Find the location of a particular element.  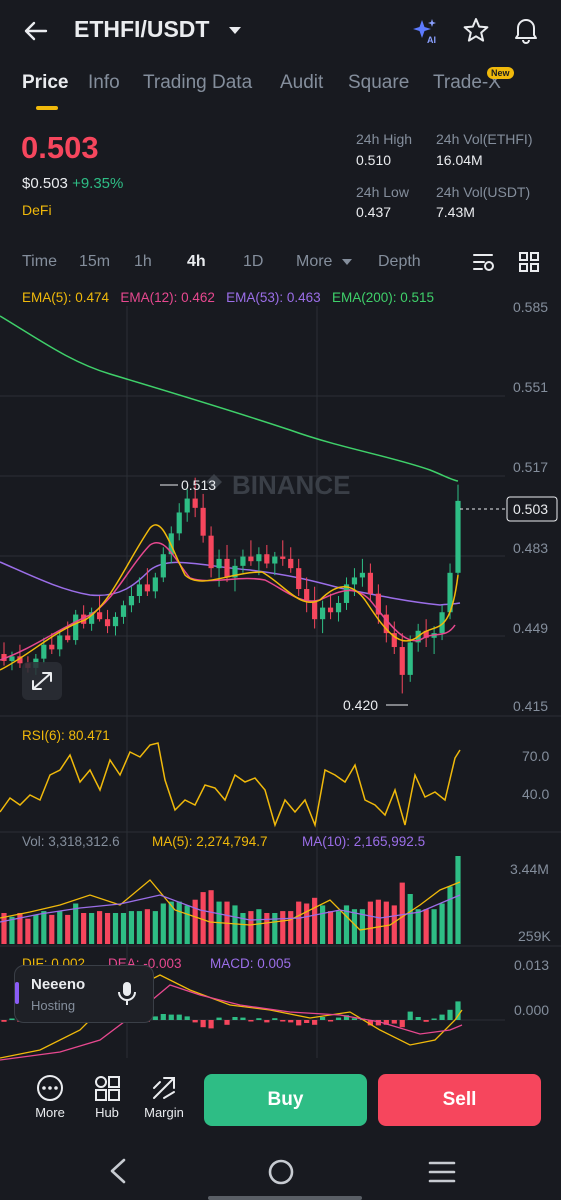

expand-icon is located at coordinates (42, 681).